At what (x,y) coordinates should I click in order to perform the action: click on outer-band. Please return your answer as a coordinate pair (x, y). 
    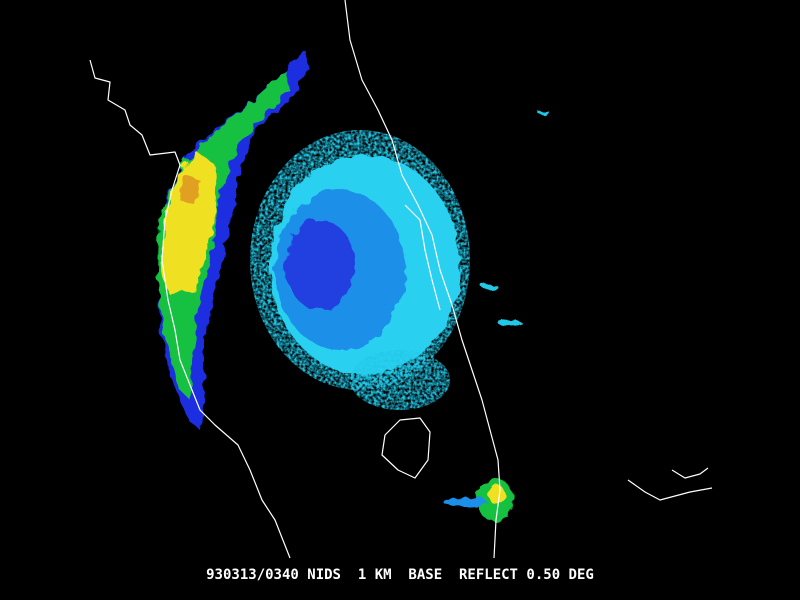
    Looking at the image, I should click on (234, 240).